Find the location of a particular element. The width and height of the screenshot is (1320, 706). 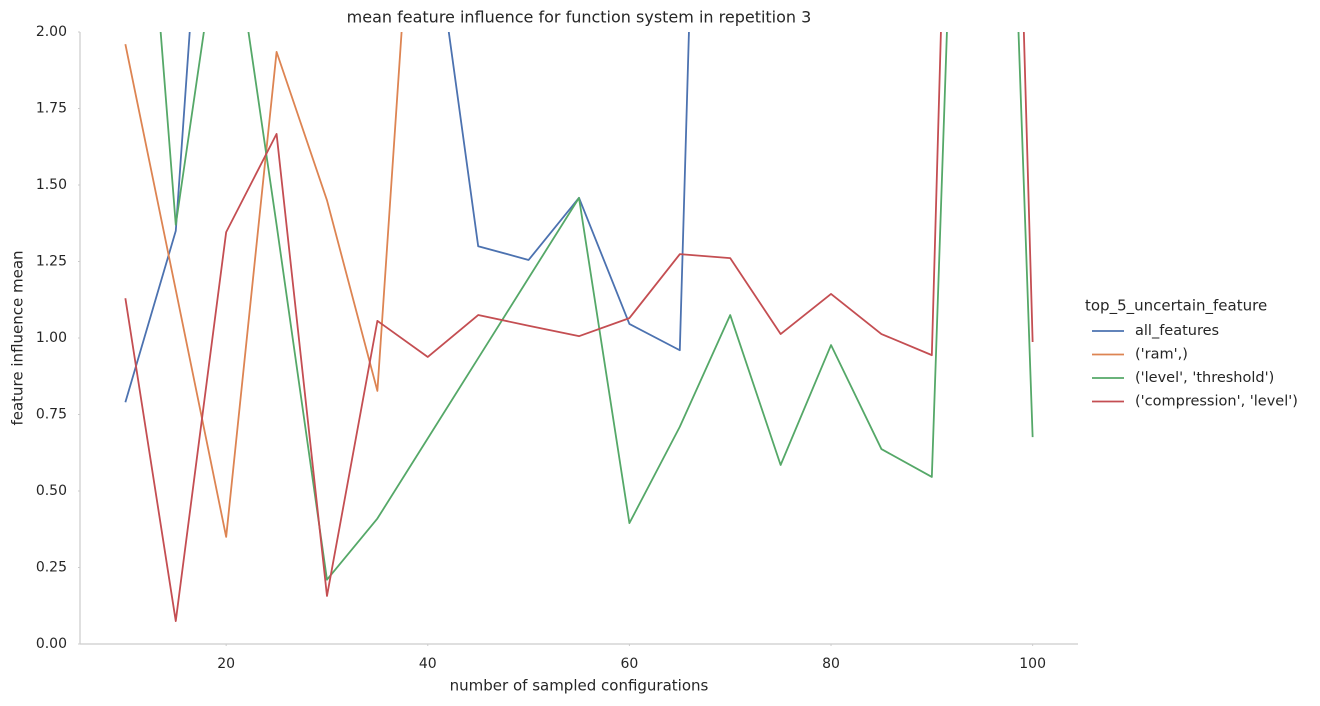

y-tick-label: 0.50 is located at coordinates (51, 491).